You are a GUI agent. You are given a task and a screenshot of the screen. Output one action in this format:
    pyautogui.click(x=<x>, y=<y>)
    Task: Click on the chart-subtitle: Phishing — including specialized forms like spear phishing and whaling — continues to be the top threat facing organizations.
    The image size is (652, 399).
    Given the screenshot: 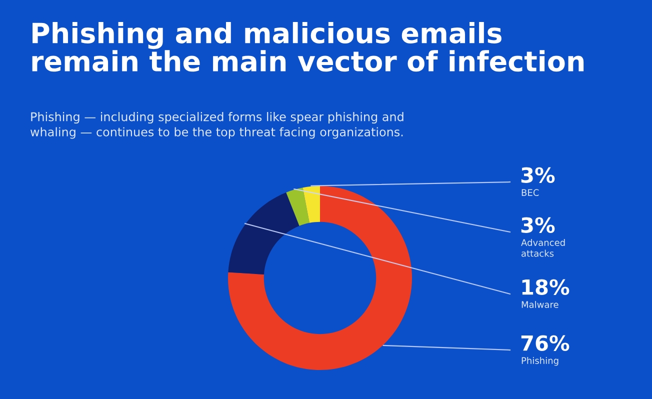 What is the action you would take?
    pyautogui.click(x=217, y=125)
    